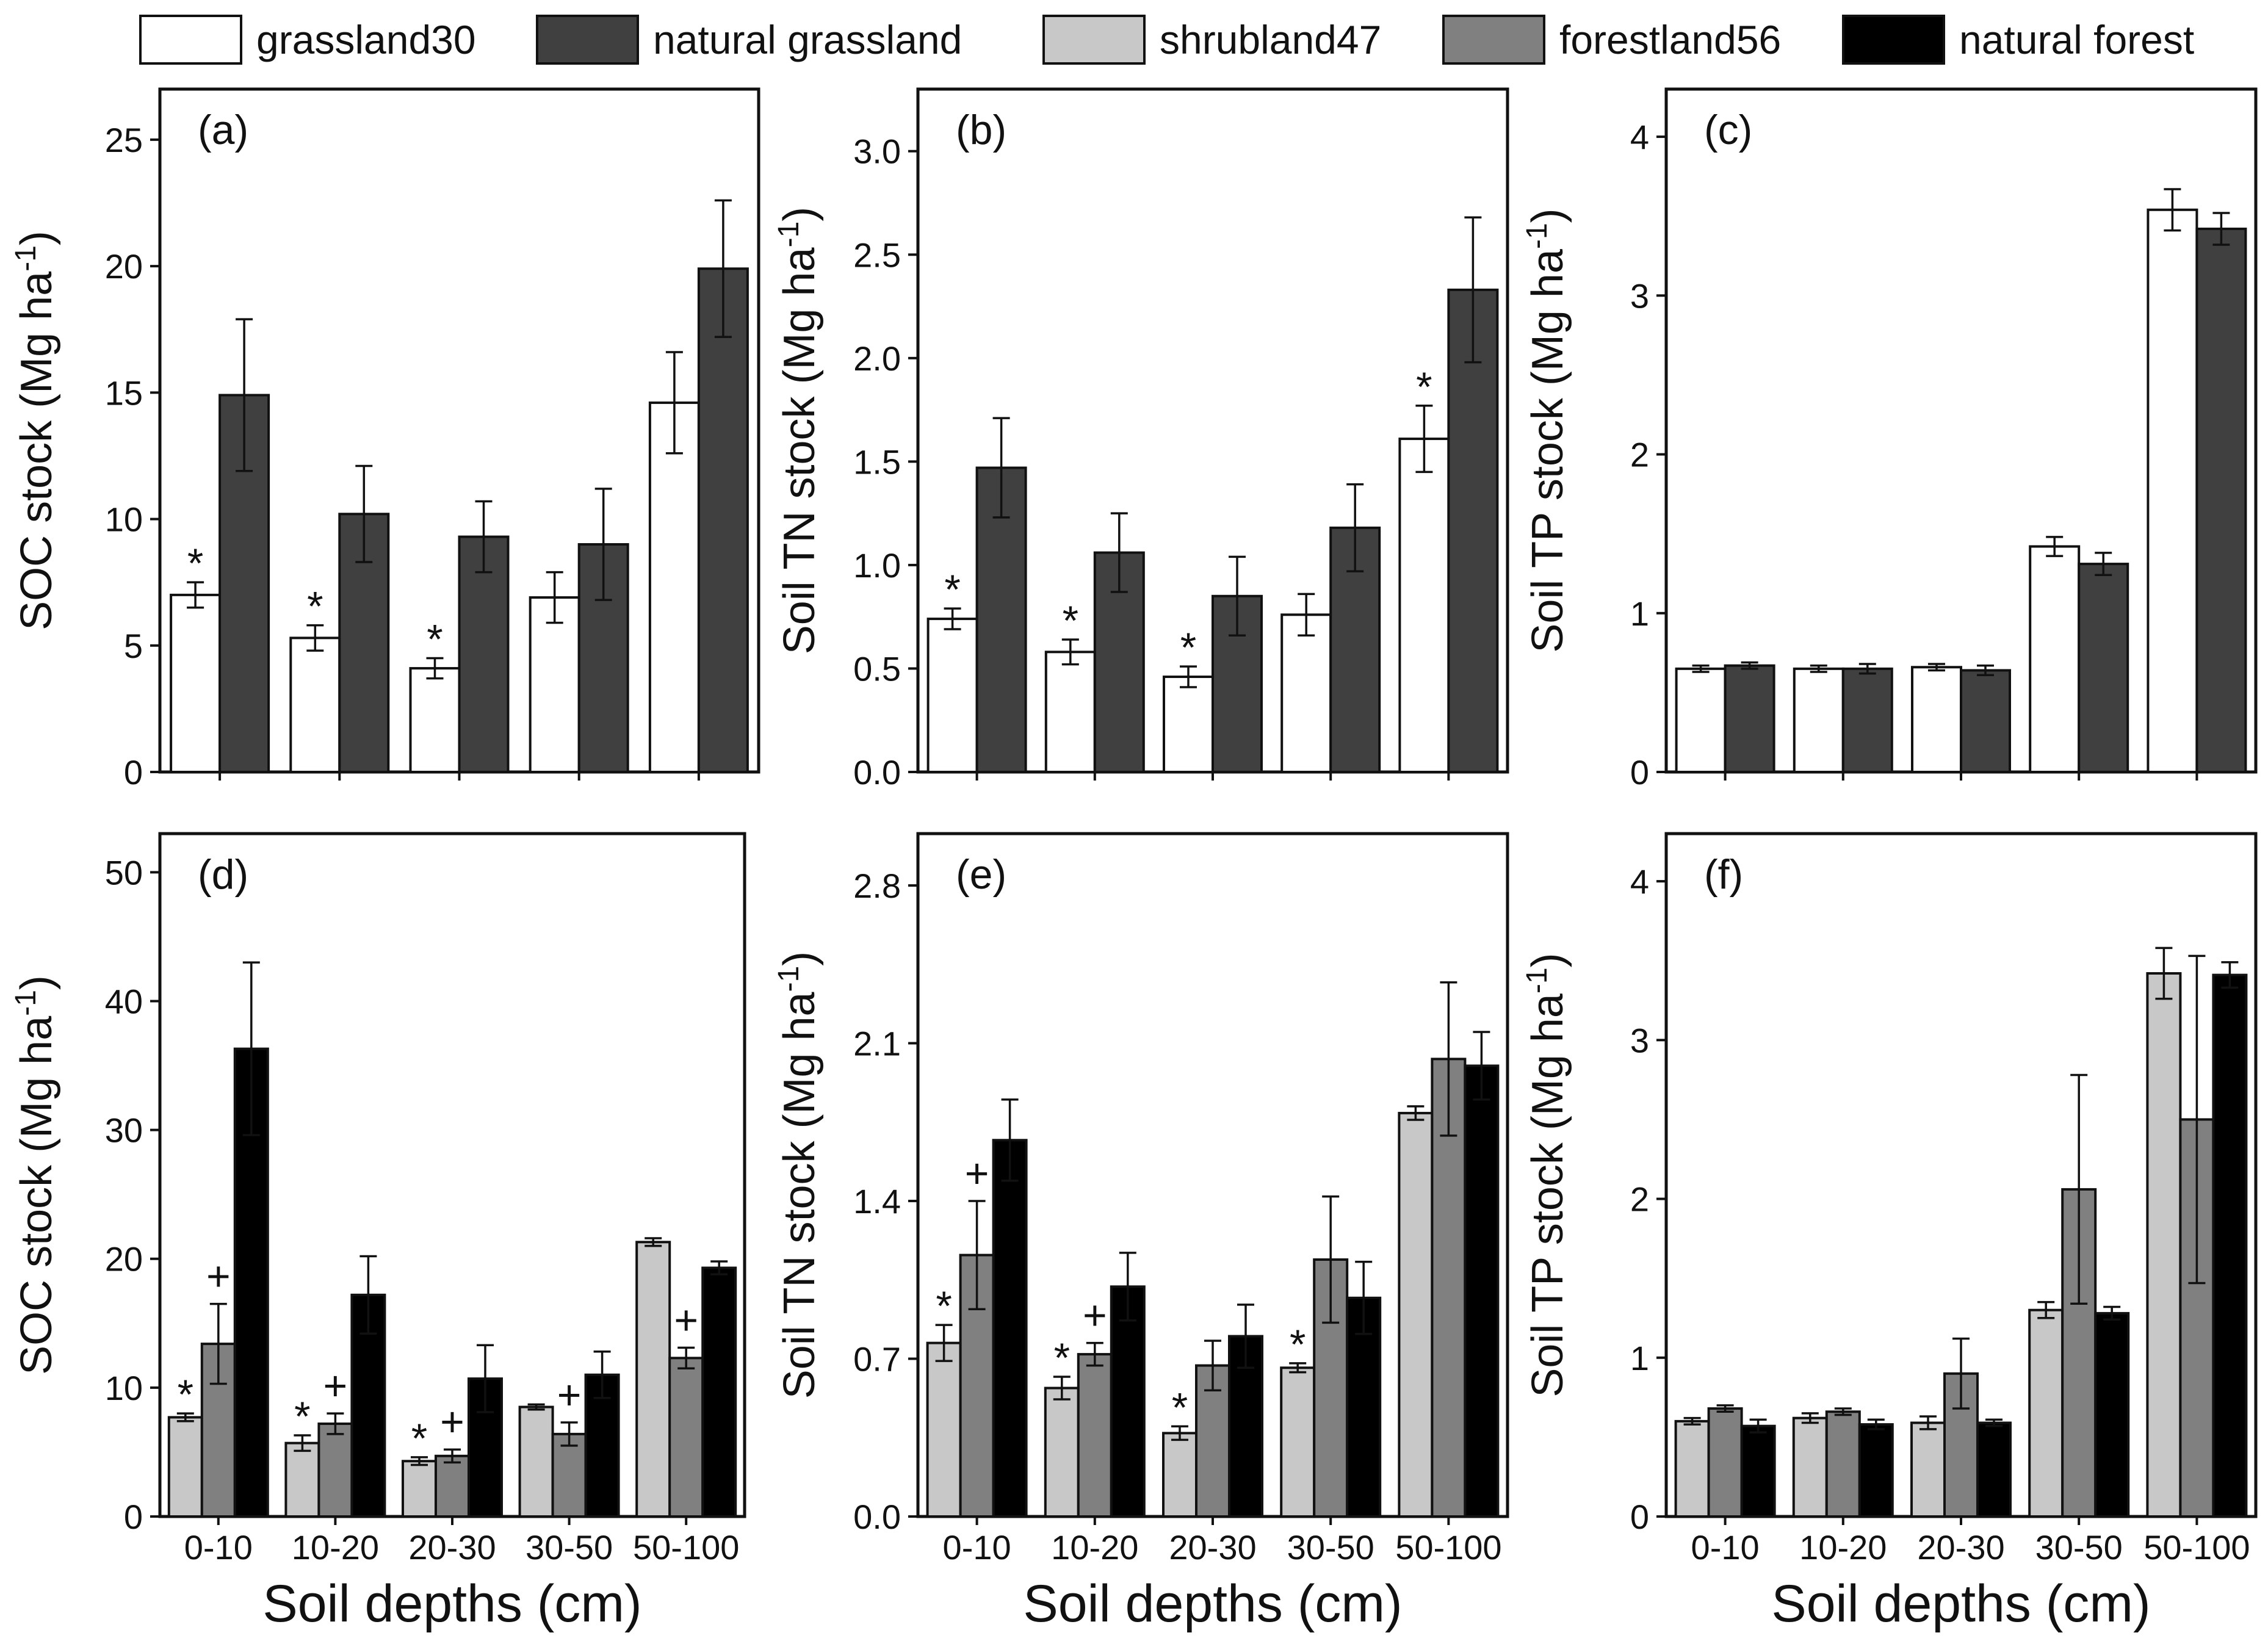 The image size is (2268, 1641). What do you see at coordinates (877, 358) in the screenshot?
I see `y-tick-label: 2.0` at bounding box center [877, 358].